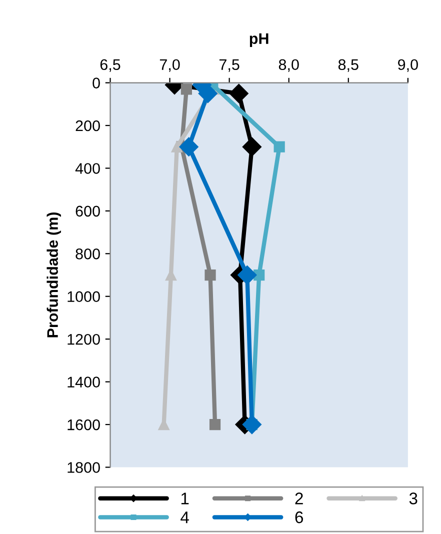 Image resolution: width=441 pixels, height=534 pixels. I want to click on legend-label: 3, so click(413, 498).